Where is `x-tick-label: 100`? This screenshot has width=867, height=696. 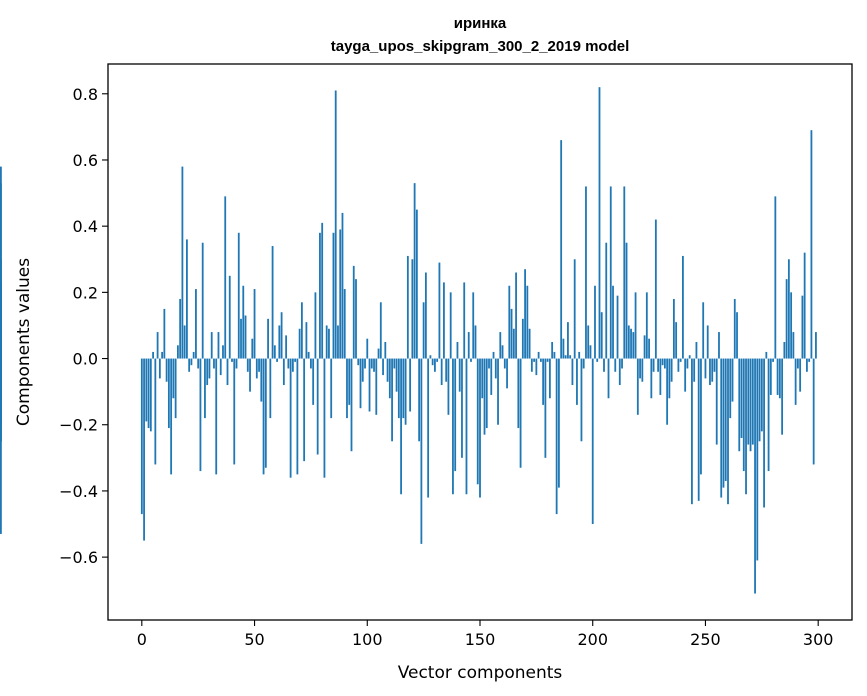
x-tick-label: 100 is located at coordinates (367, 639).